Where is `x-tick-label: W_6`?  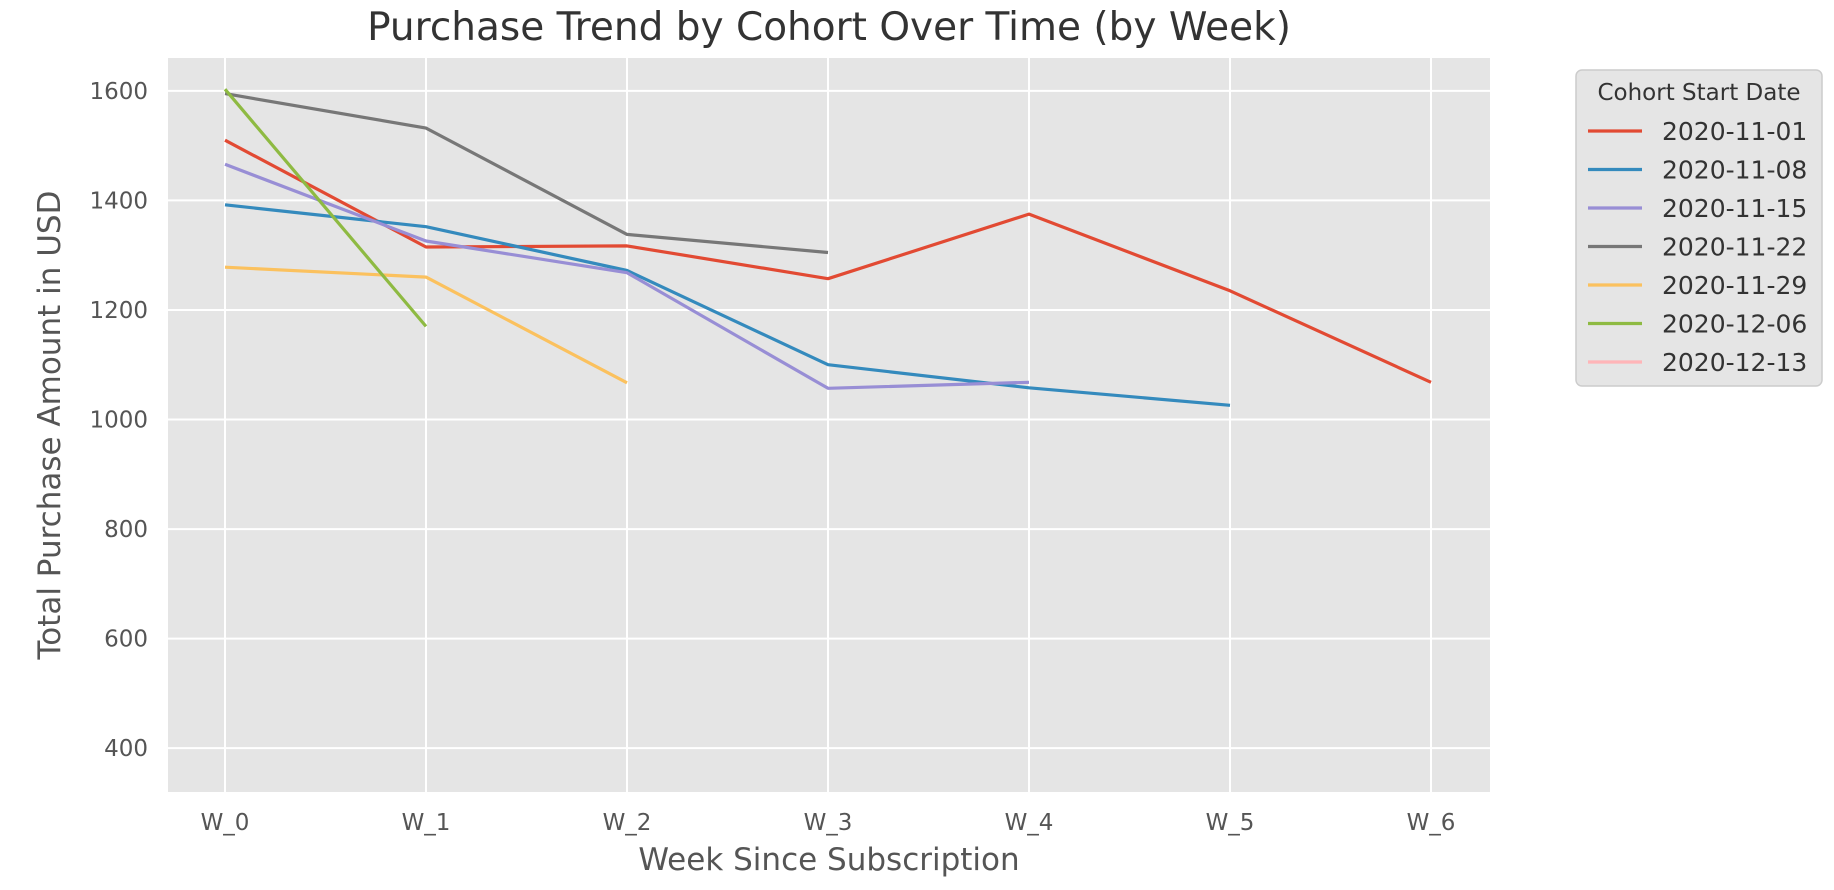
x-tick-label: W_6 is located at coordinates (1431, 823).